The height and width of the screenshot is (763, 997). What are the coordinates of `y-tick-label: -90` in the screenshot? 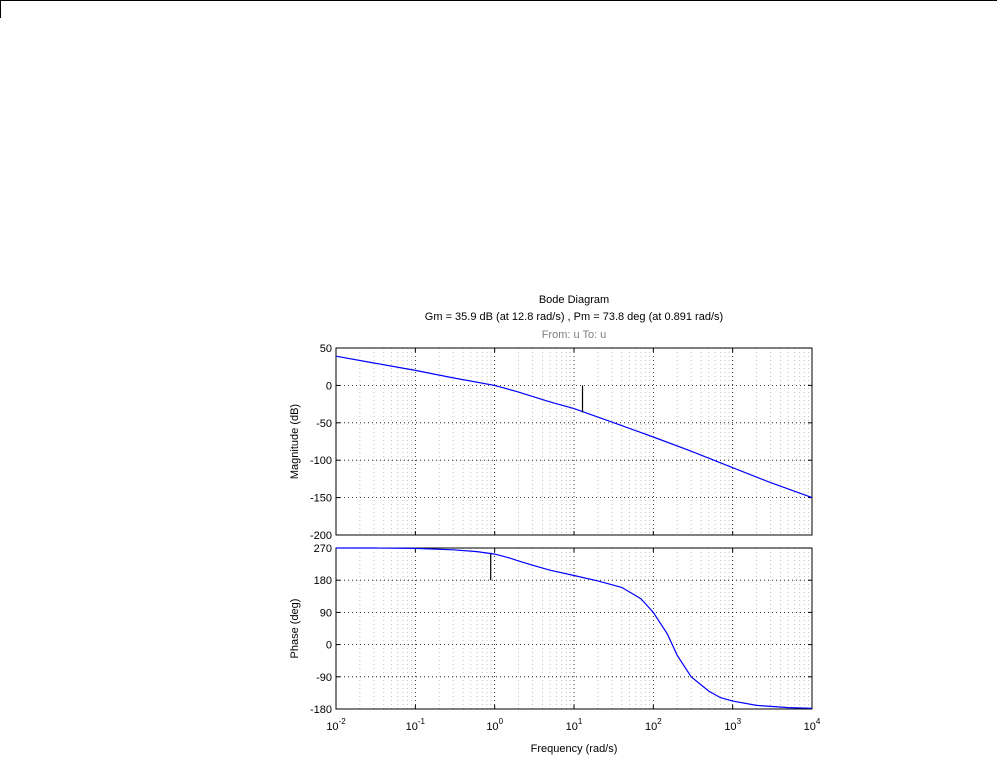 It's located at (324, 678).